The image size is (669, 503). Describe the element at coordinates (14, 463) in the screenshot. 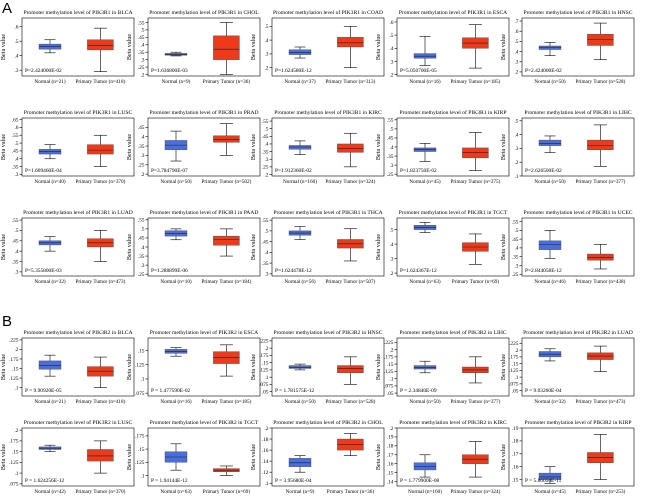

I see `y-tick-label: .125` at that location.